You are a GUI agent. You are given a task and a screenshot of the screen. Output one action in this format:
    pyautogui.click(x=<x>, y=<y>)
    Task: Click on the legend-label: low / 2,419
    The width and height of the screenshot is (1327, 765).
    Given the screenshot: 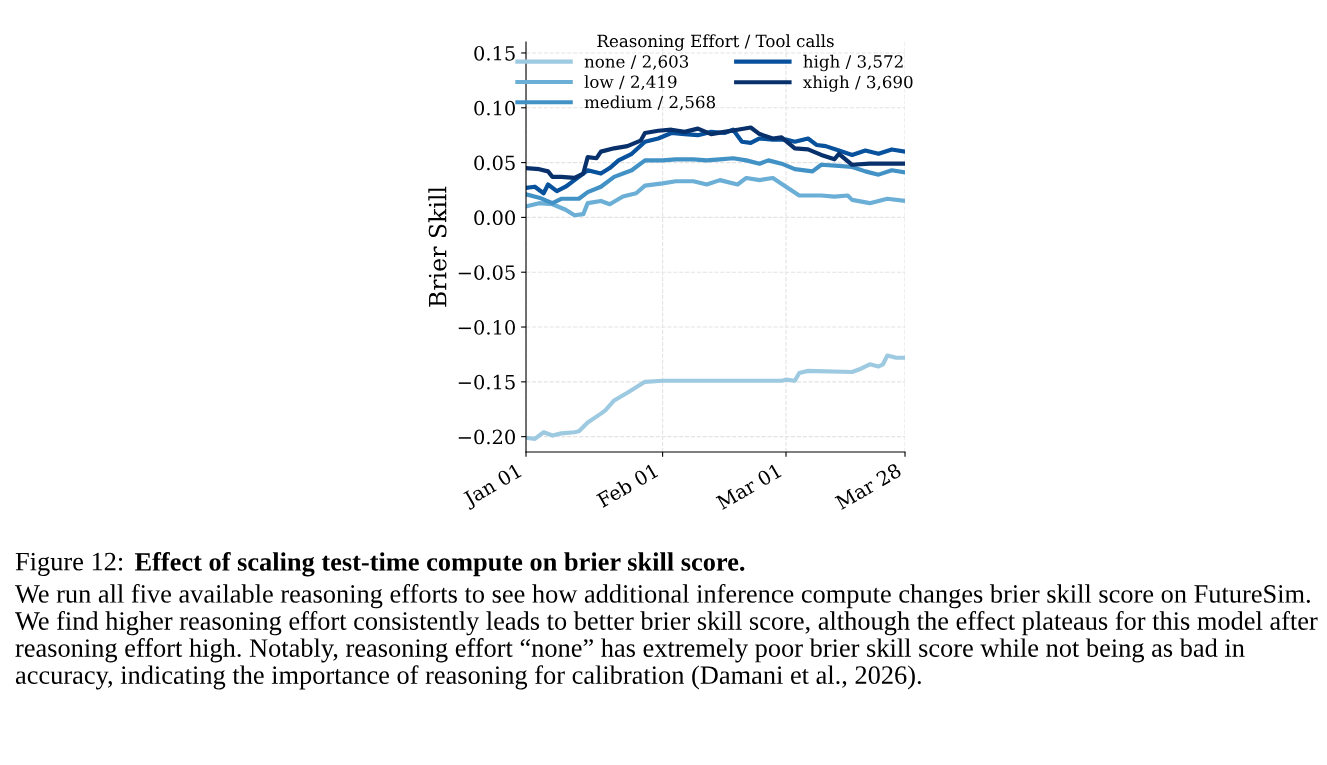 What is the action you would take?
    pyautogui.click(x=630, y=83)
    